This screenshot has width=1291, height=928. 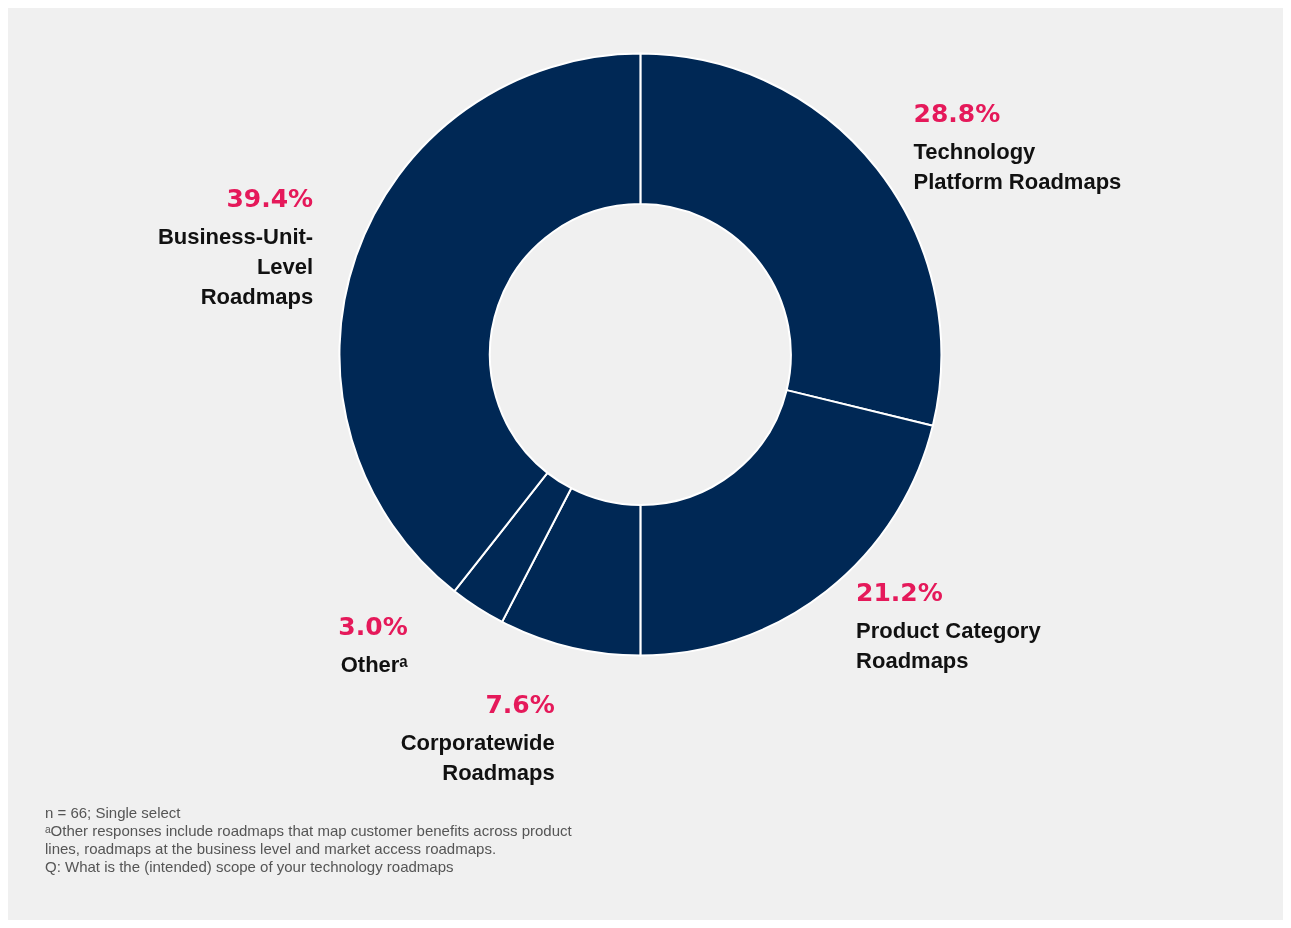 What do you see at coordinates (957, 114) in the screenshot?
I see `data-label: 28.8%` at bounding box center [957, 114].